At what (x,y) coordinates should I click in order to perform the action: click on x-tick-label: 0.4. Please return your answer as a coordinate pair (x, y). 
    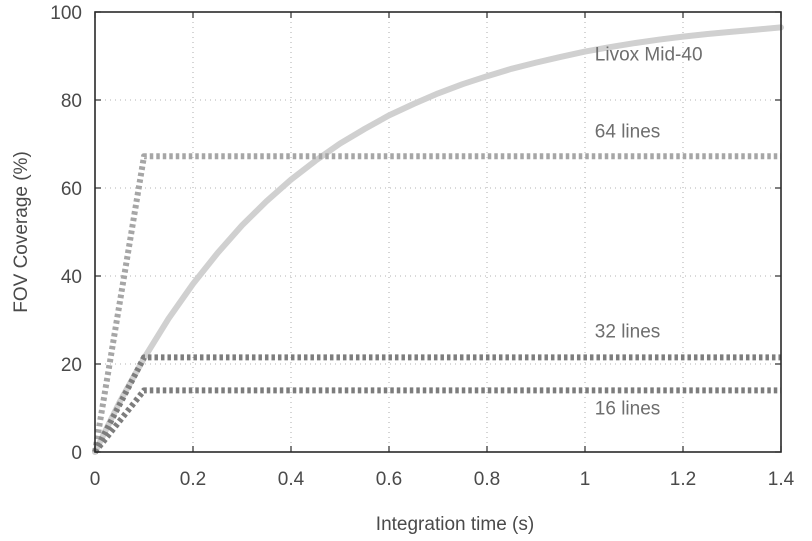
    Looking at the image, I should click on (291, 479).